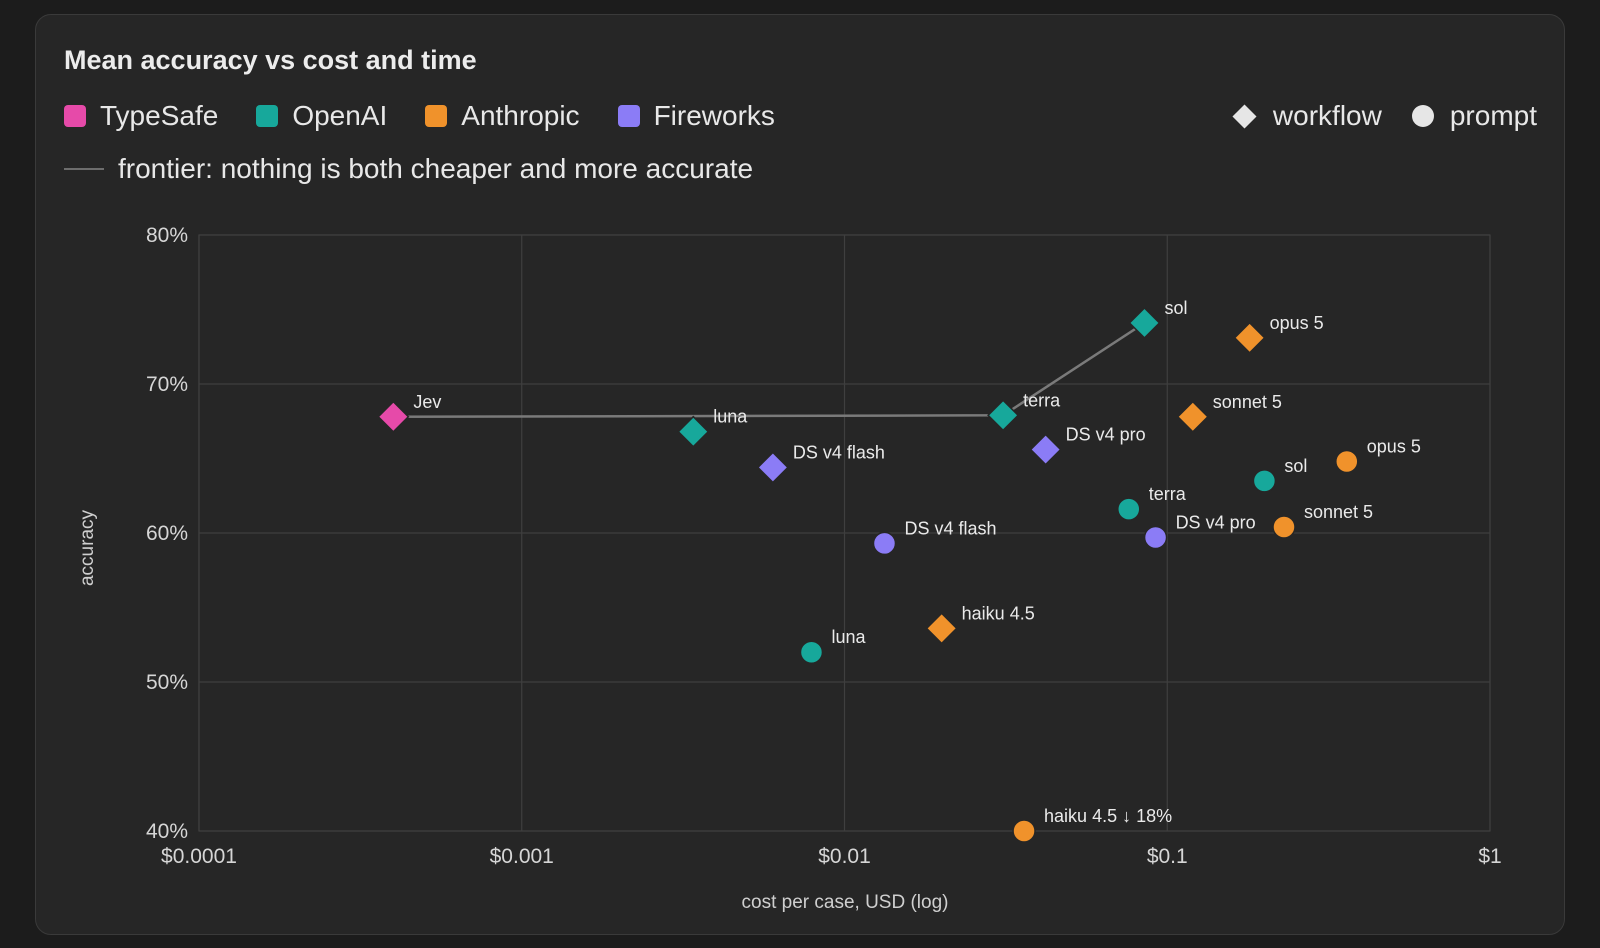 This screenshot has width=1600, height=948. I want to click on point-label: haiku 4.5 ↓ 18%, so click(1108, 816).